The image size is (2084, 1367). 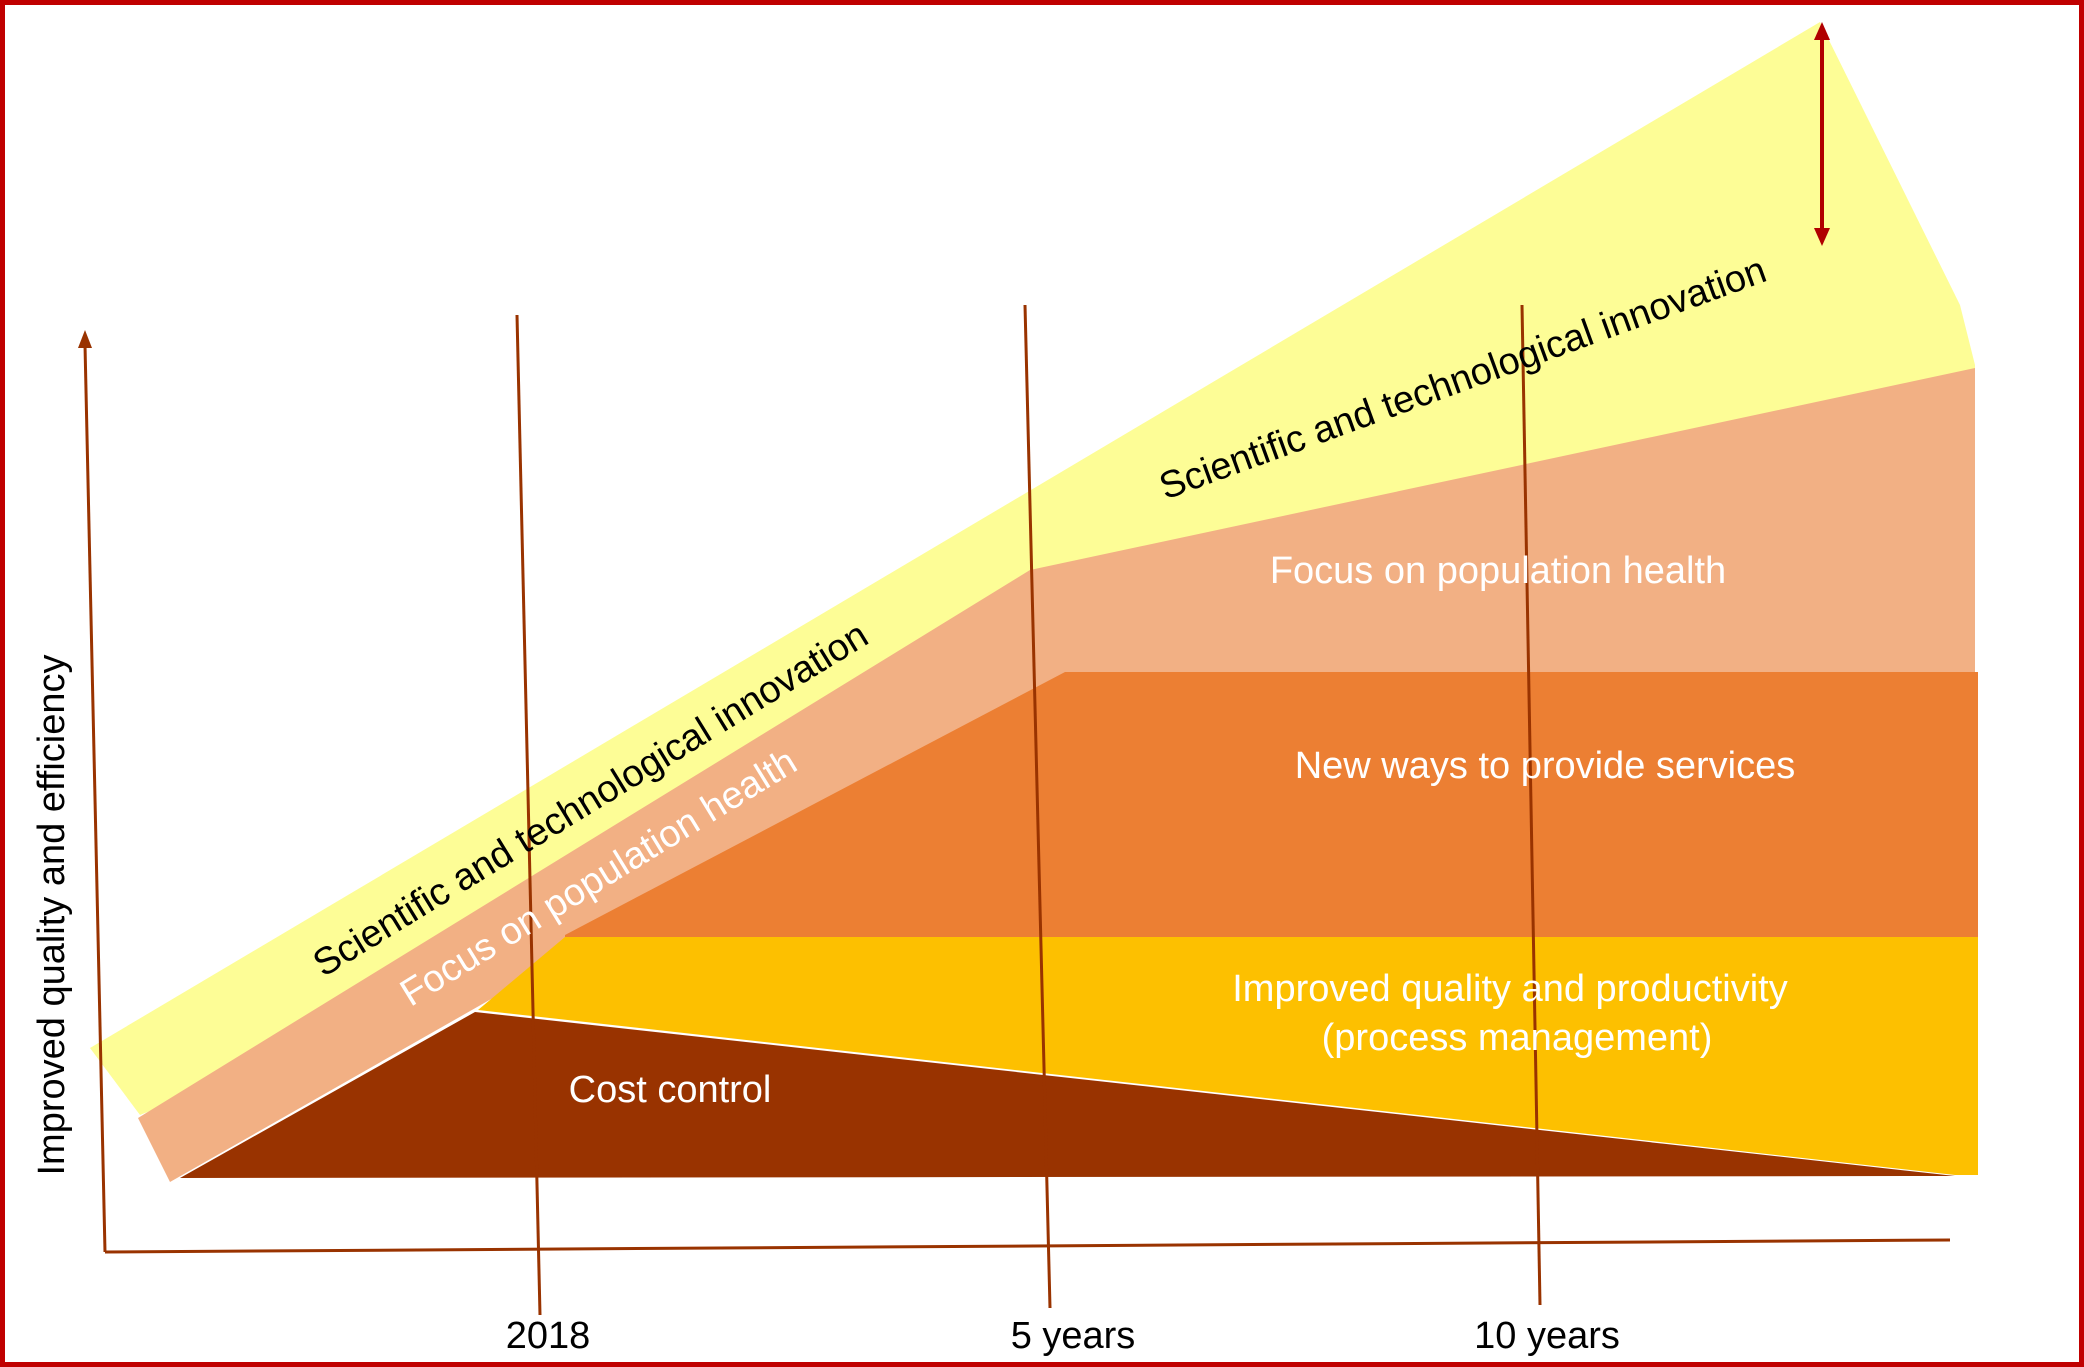 What do you see at coordinates (548, 1336) in the screenshot?
I see `x-tick-2018: 2018` at bounding box center [548, 1336].